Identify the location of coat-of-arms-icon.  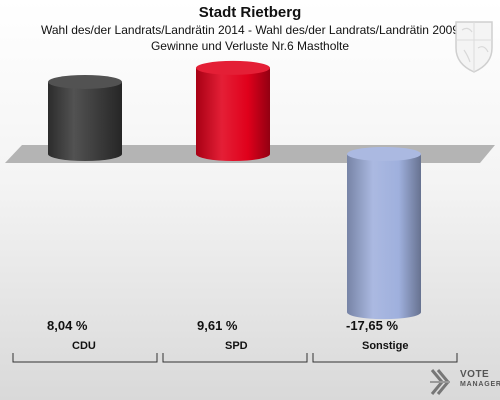
(474, 47).